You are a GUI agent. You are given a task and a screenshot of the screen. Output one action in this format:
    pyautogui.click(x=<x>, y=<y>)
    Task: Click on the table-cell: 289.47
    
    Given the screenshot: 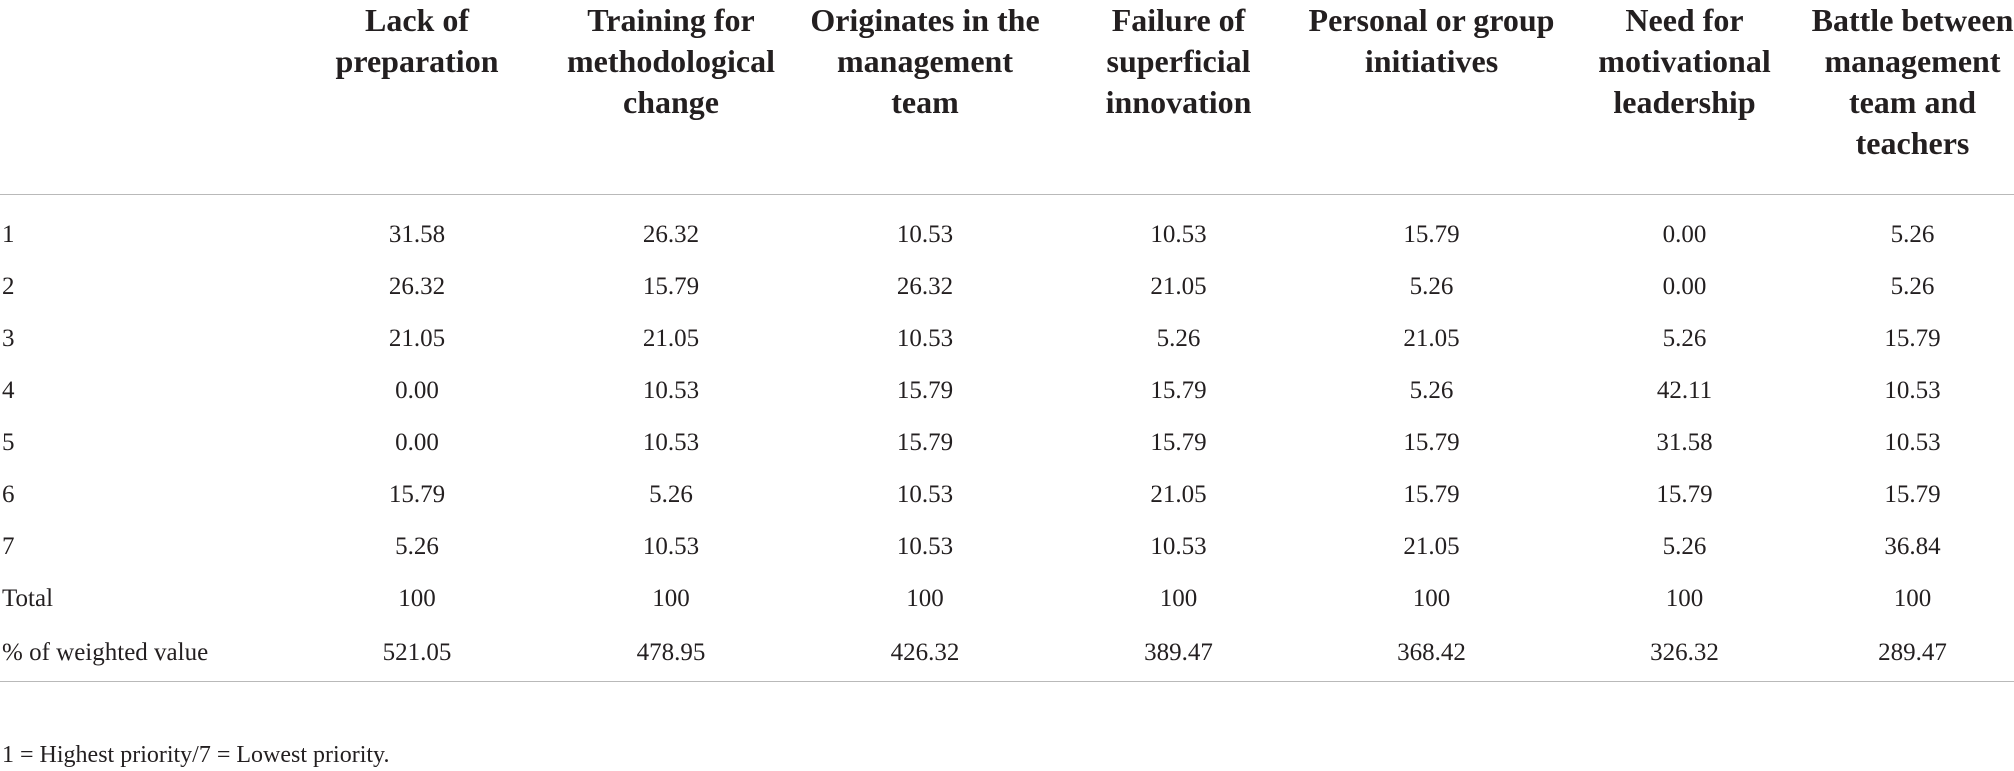 What is the action you would take?
    pyautogui.click(x=1912, y=653)
    